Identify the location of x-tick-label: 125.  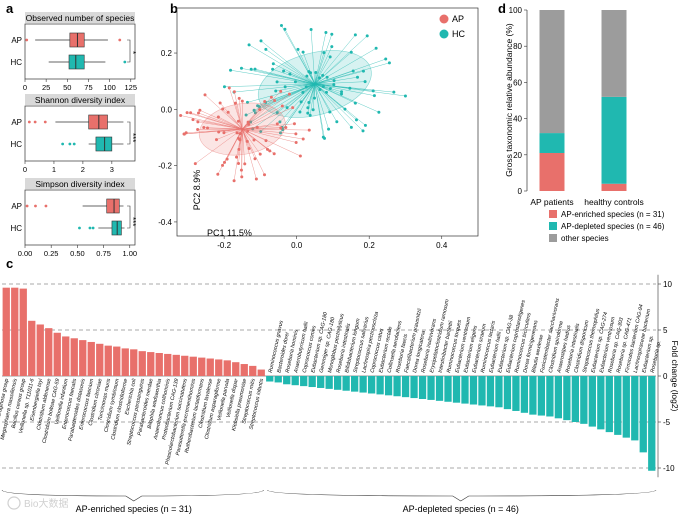
(131, 87).